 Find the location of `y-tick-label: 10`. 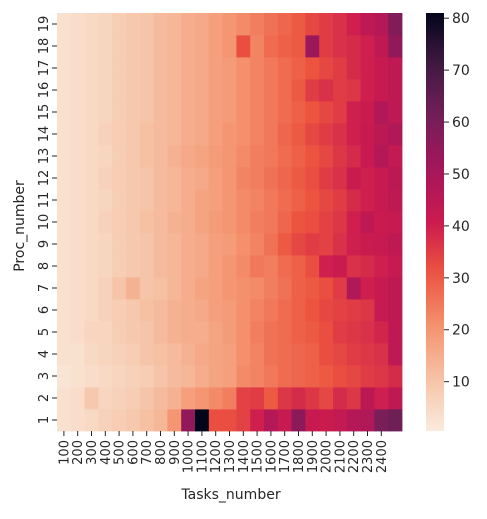

y-tick-label: 10 is located at coordinates (44, 222).